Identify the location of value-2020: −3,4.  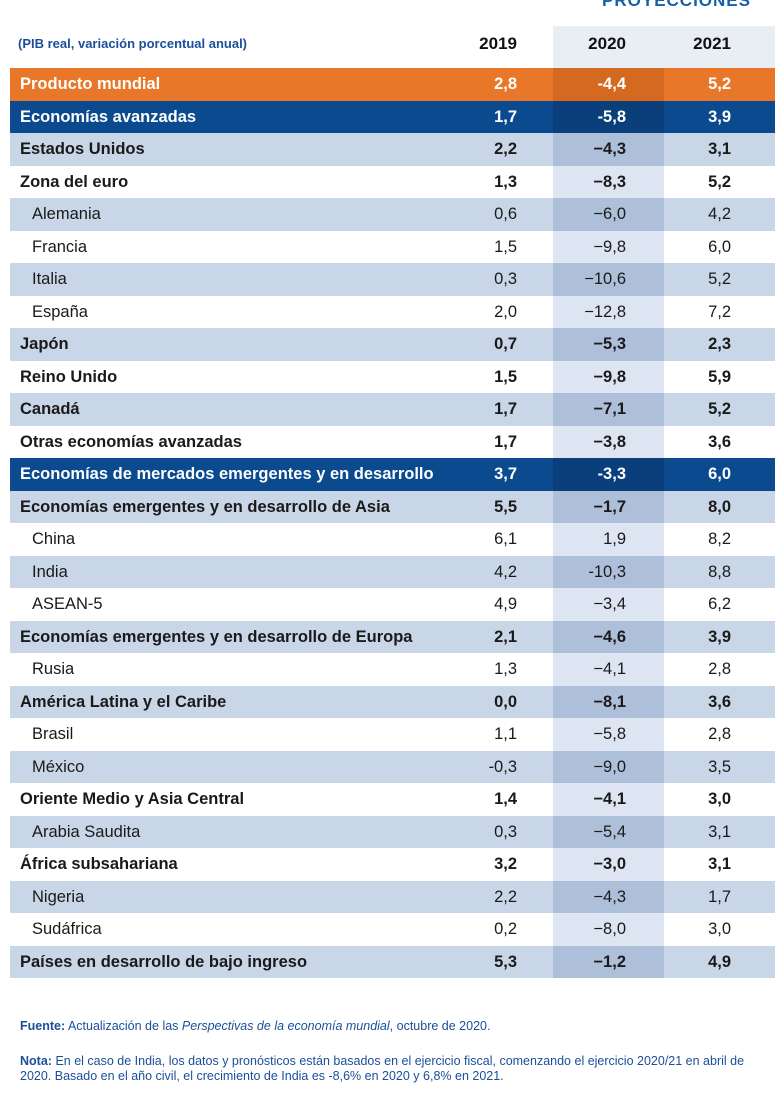
(609, 604).